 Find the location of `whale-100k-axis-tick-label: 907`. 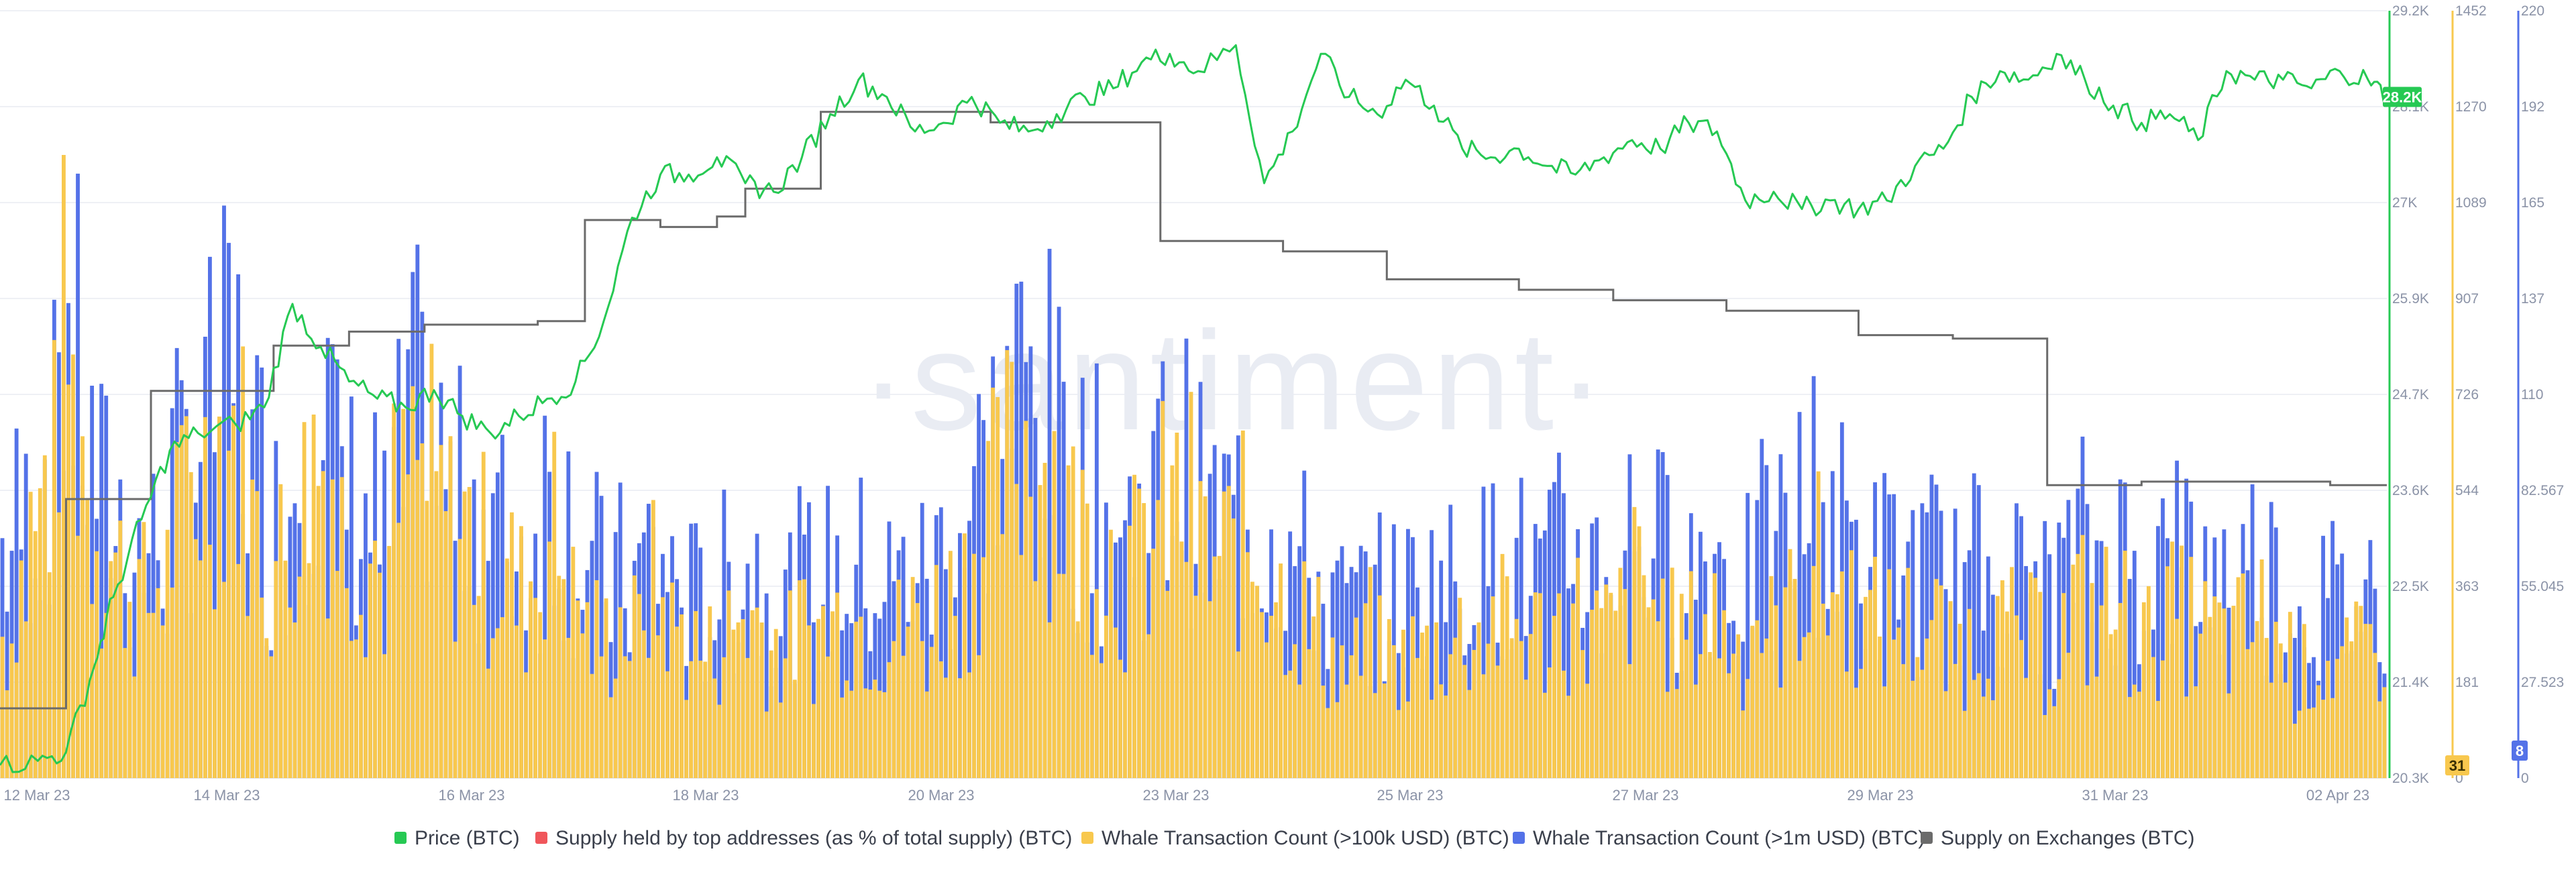

whale-100k-axis-tick-label: 907 is located at coordinates (2467, 299).